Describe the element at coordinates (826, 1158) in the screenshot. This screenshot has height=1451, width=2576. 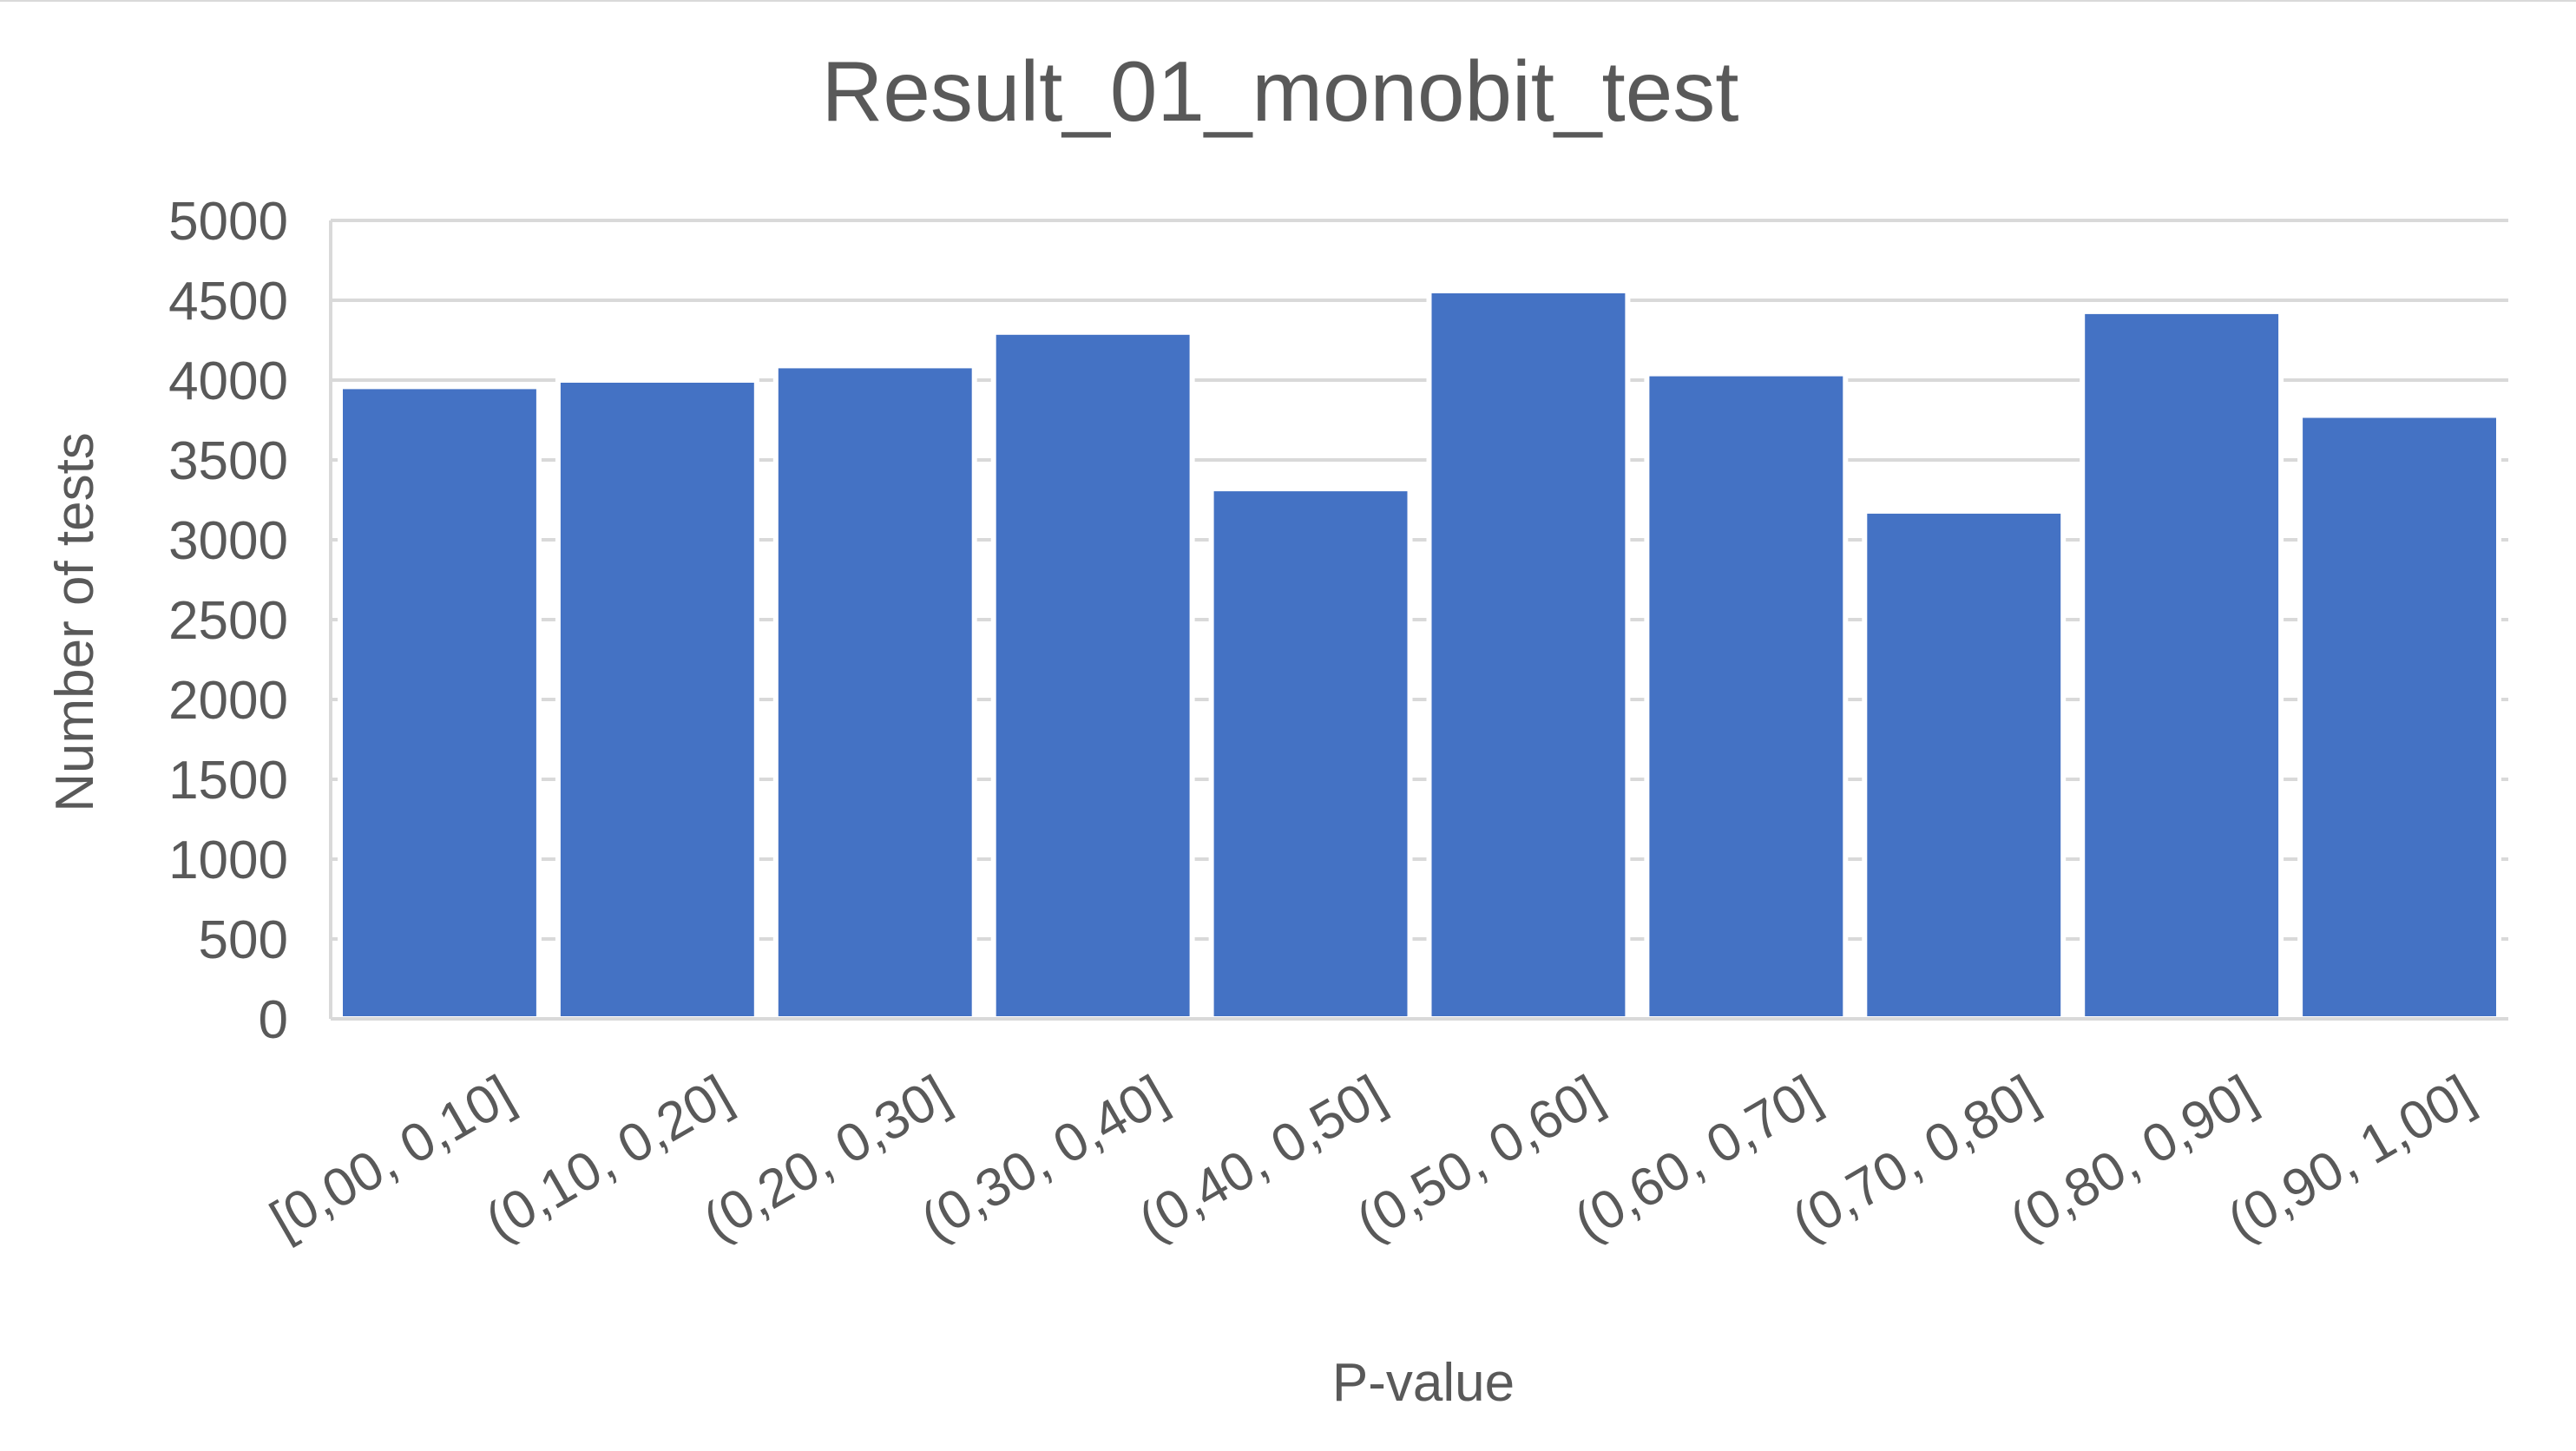
I see `x-tick-label: (0,20, 0,30]` at that location.